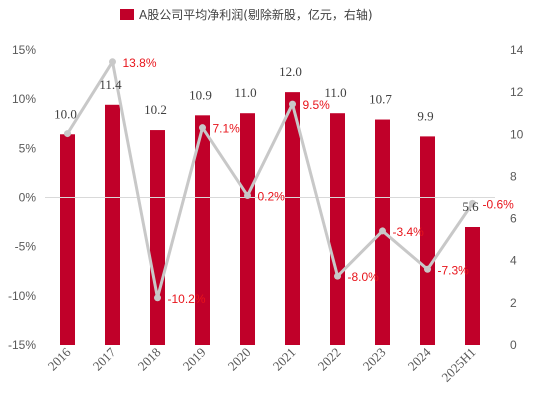 The height and width of the screenshot is (413, 554). What do you see at coordinates (317, 105) in the screenshot?
I see `line-value-label: 9.5%` at bounding box center [317, 105].